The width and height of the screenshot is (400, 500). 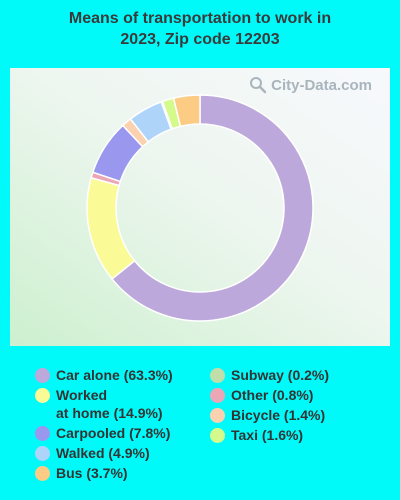 What do you see at coordinates (258, 85) in the screenshot?
I see `magnifier-icon` at bounding box center [258, 85].